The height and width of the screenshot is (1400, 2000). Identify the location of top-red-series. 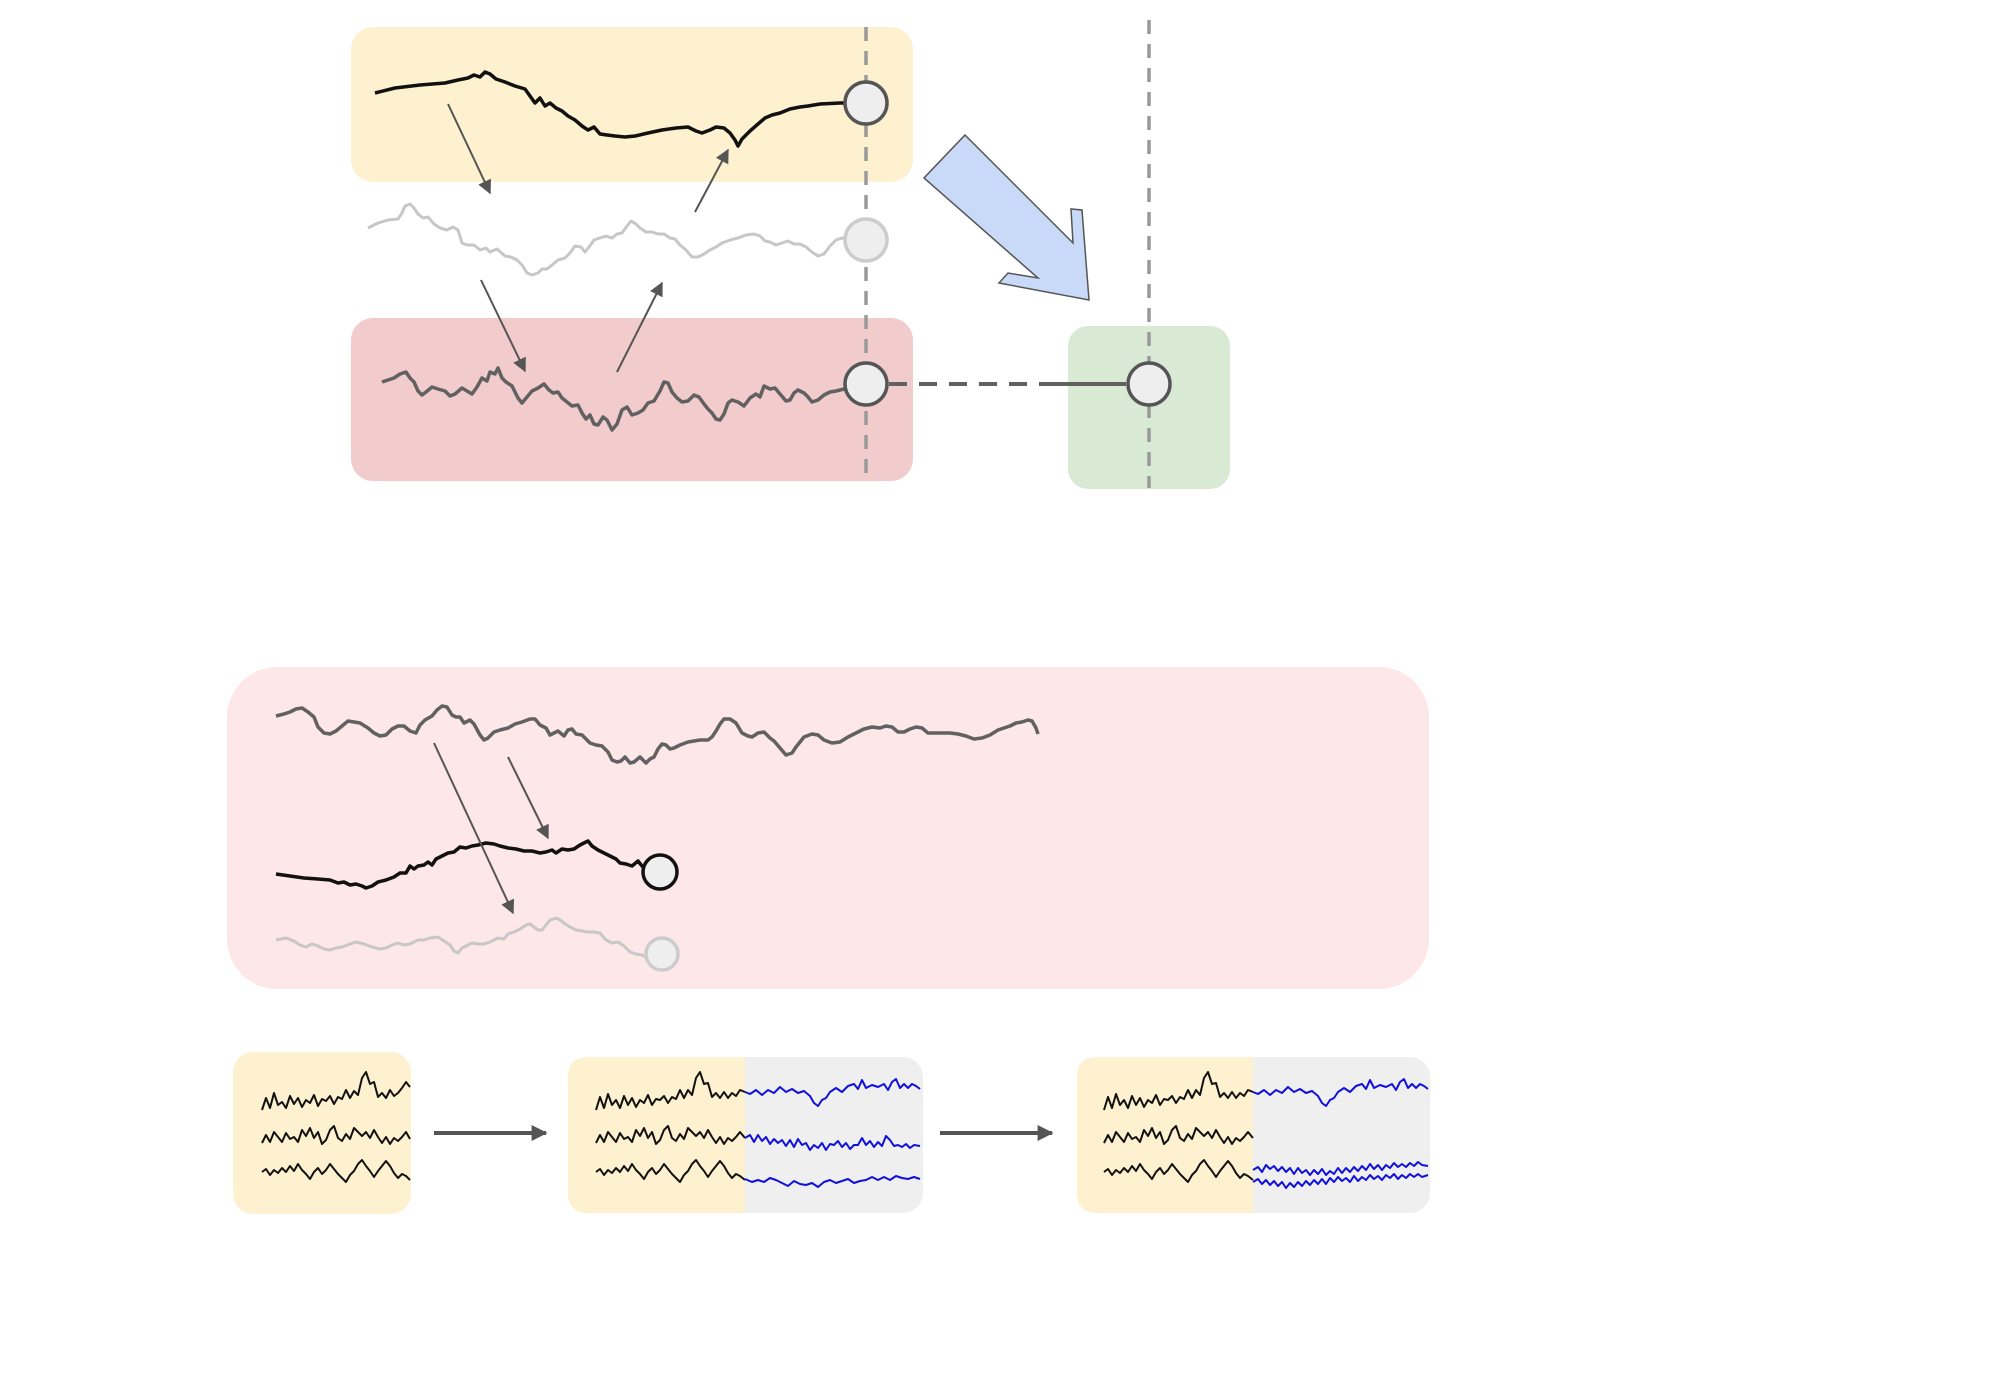
(623, 399).